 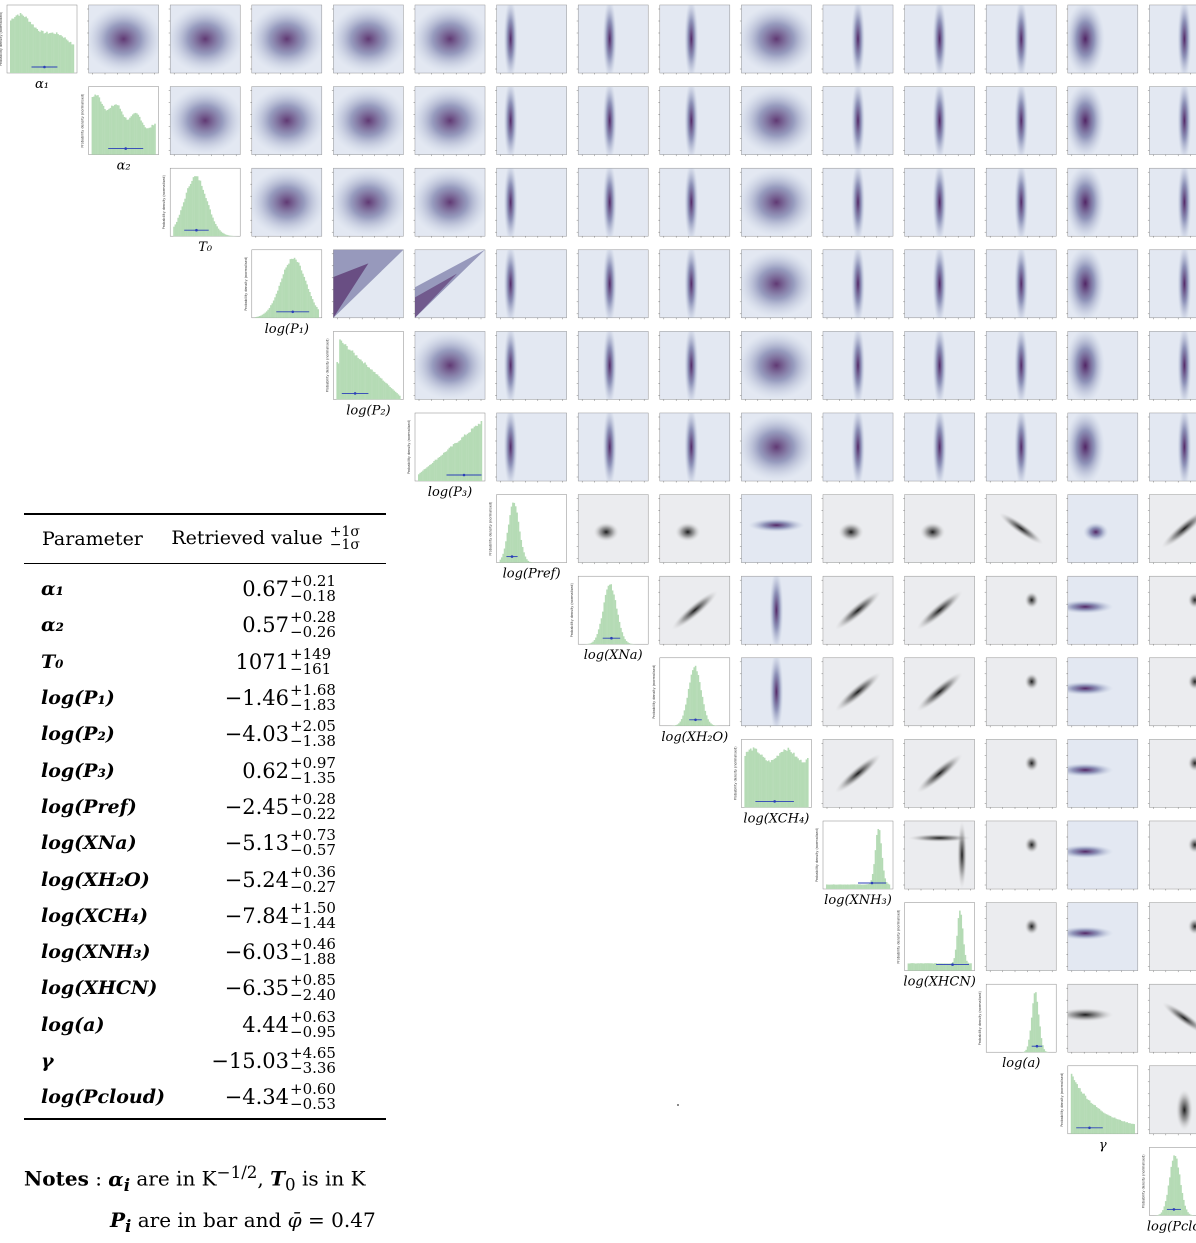 What do you see at coordinates (313, 995) in the screenshot?
I see `row-minus: −2.40` at bounding box center [313, 995].